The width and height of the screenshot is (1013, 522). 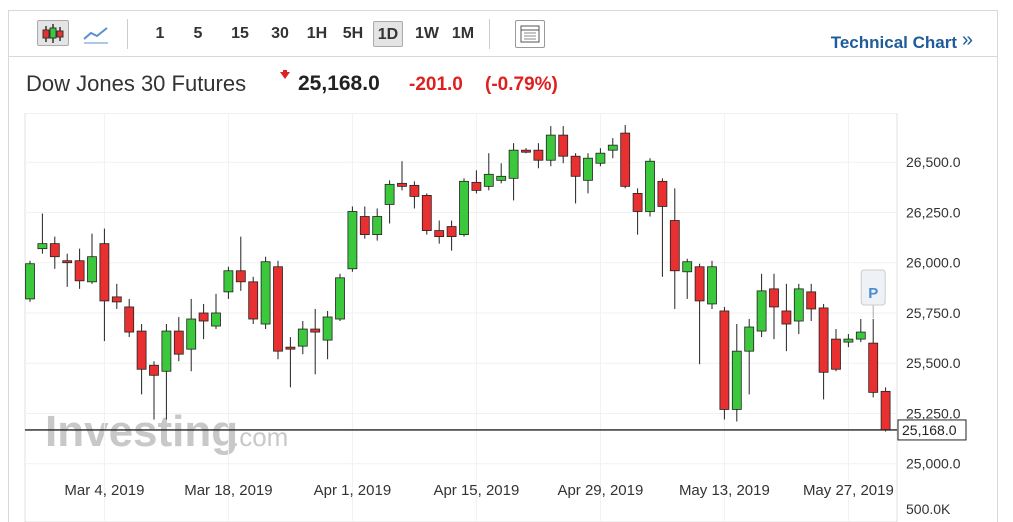 What do you see at coordinates (933, 212) in the screenshot?
I see `y-tick-label: 26,250.0` at bounding box center [933, 212].